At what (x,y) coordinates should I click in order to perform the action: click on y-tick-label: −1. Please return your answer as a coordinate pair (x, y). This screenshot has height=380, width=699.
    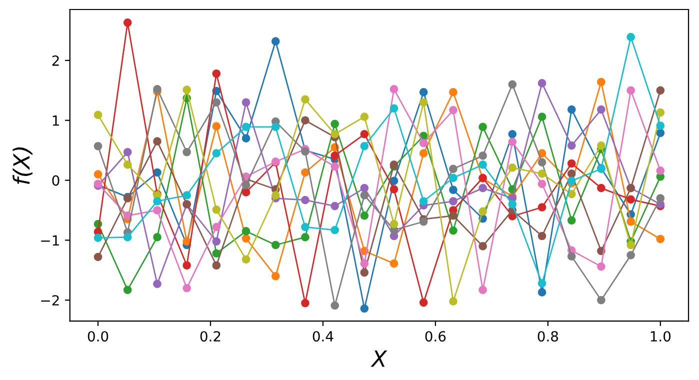
    Looking at the image, I should click on (50, 240).